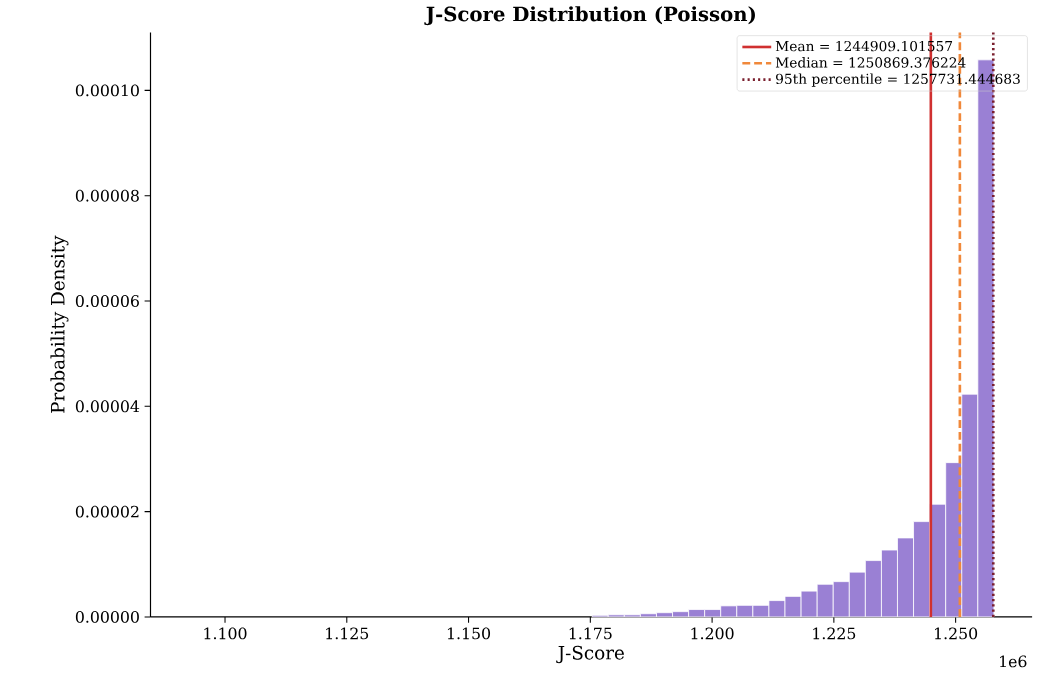 This screenshot has width=1038, height=687. I want to click on y-axis-title: Probability Density, so click(59, 324).